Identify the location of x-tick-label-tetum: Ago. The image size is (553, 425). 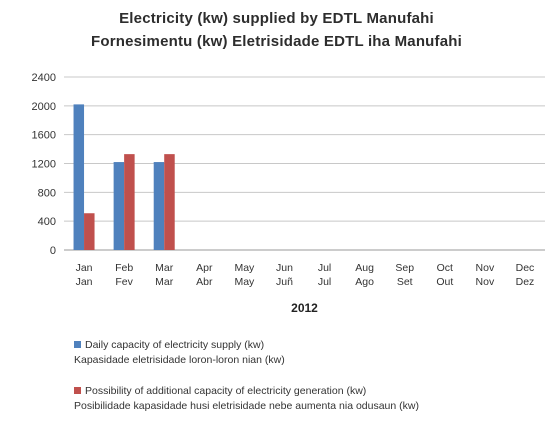
(364, 282).